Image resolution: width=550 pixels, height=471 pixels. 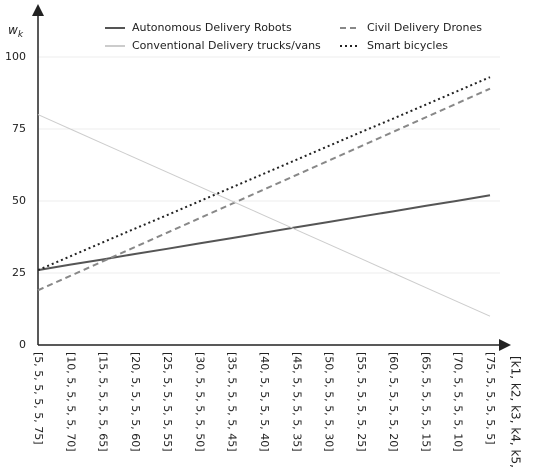 I want to click on y-label-sub: k, so click(x=21, y=35).